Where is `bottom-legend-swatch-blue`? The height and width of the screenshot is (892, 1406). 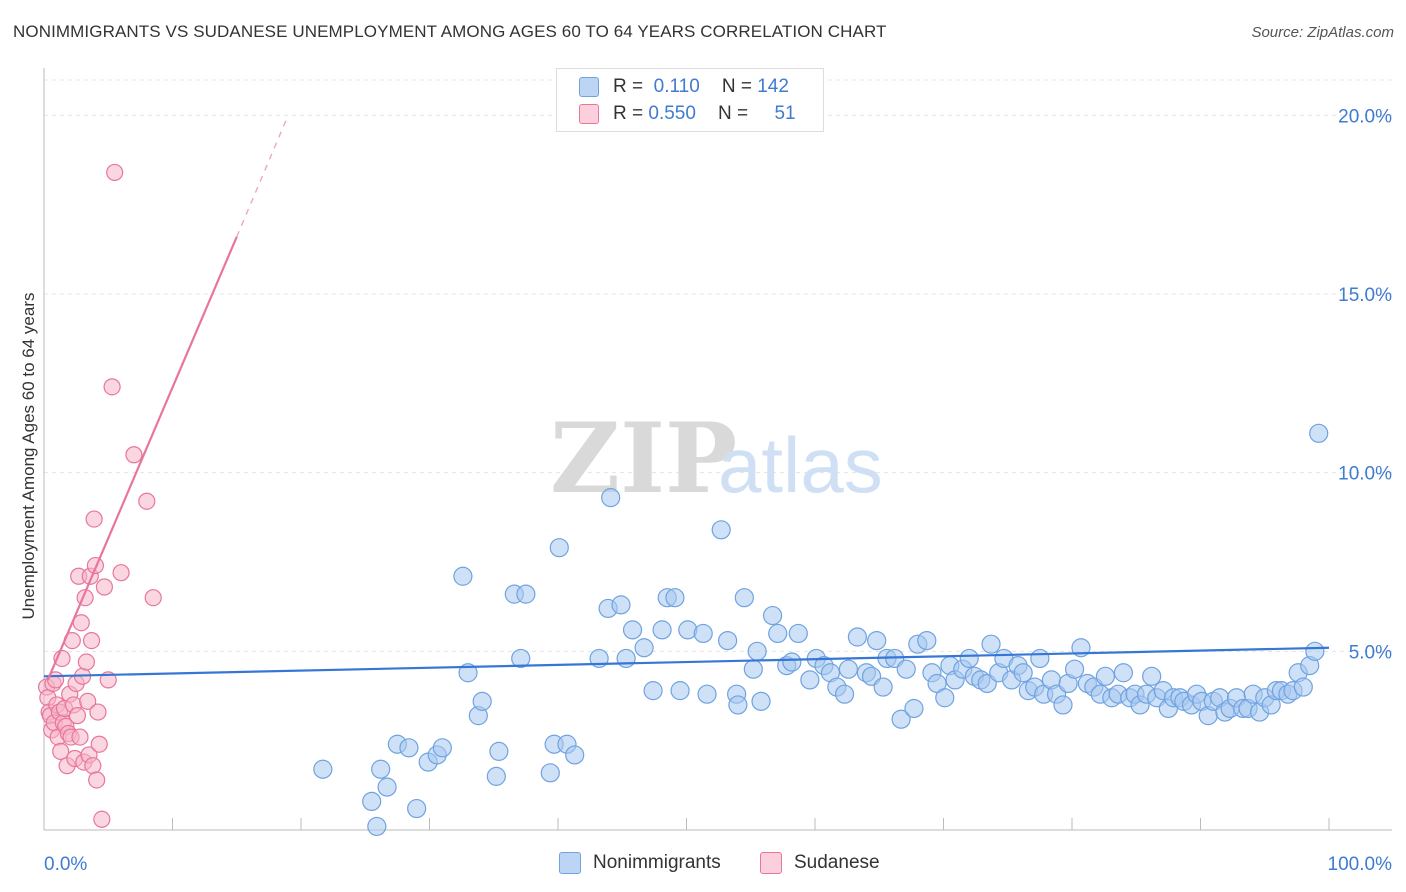 bottom-legend-swatch-blue is located at coordinates (570, 863).